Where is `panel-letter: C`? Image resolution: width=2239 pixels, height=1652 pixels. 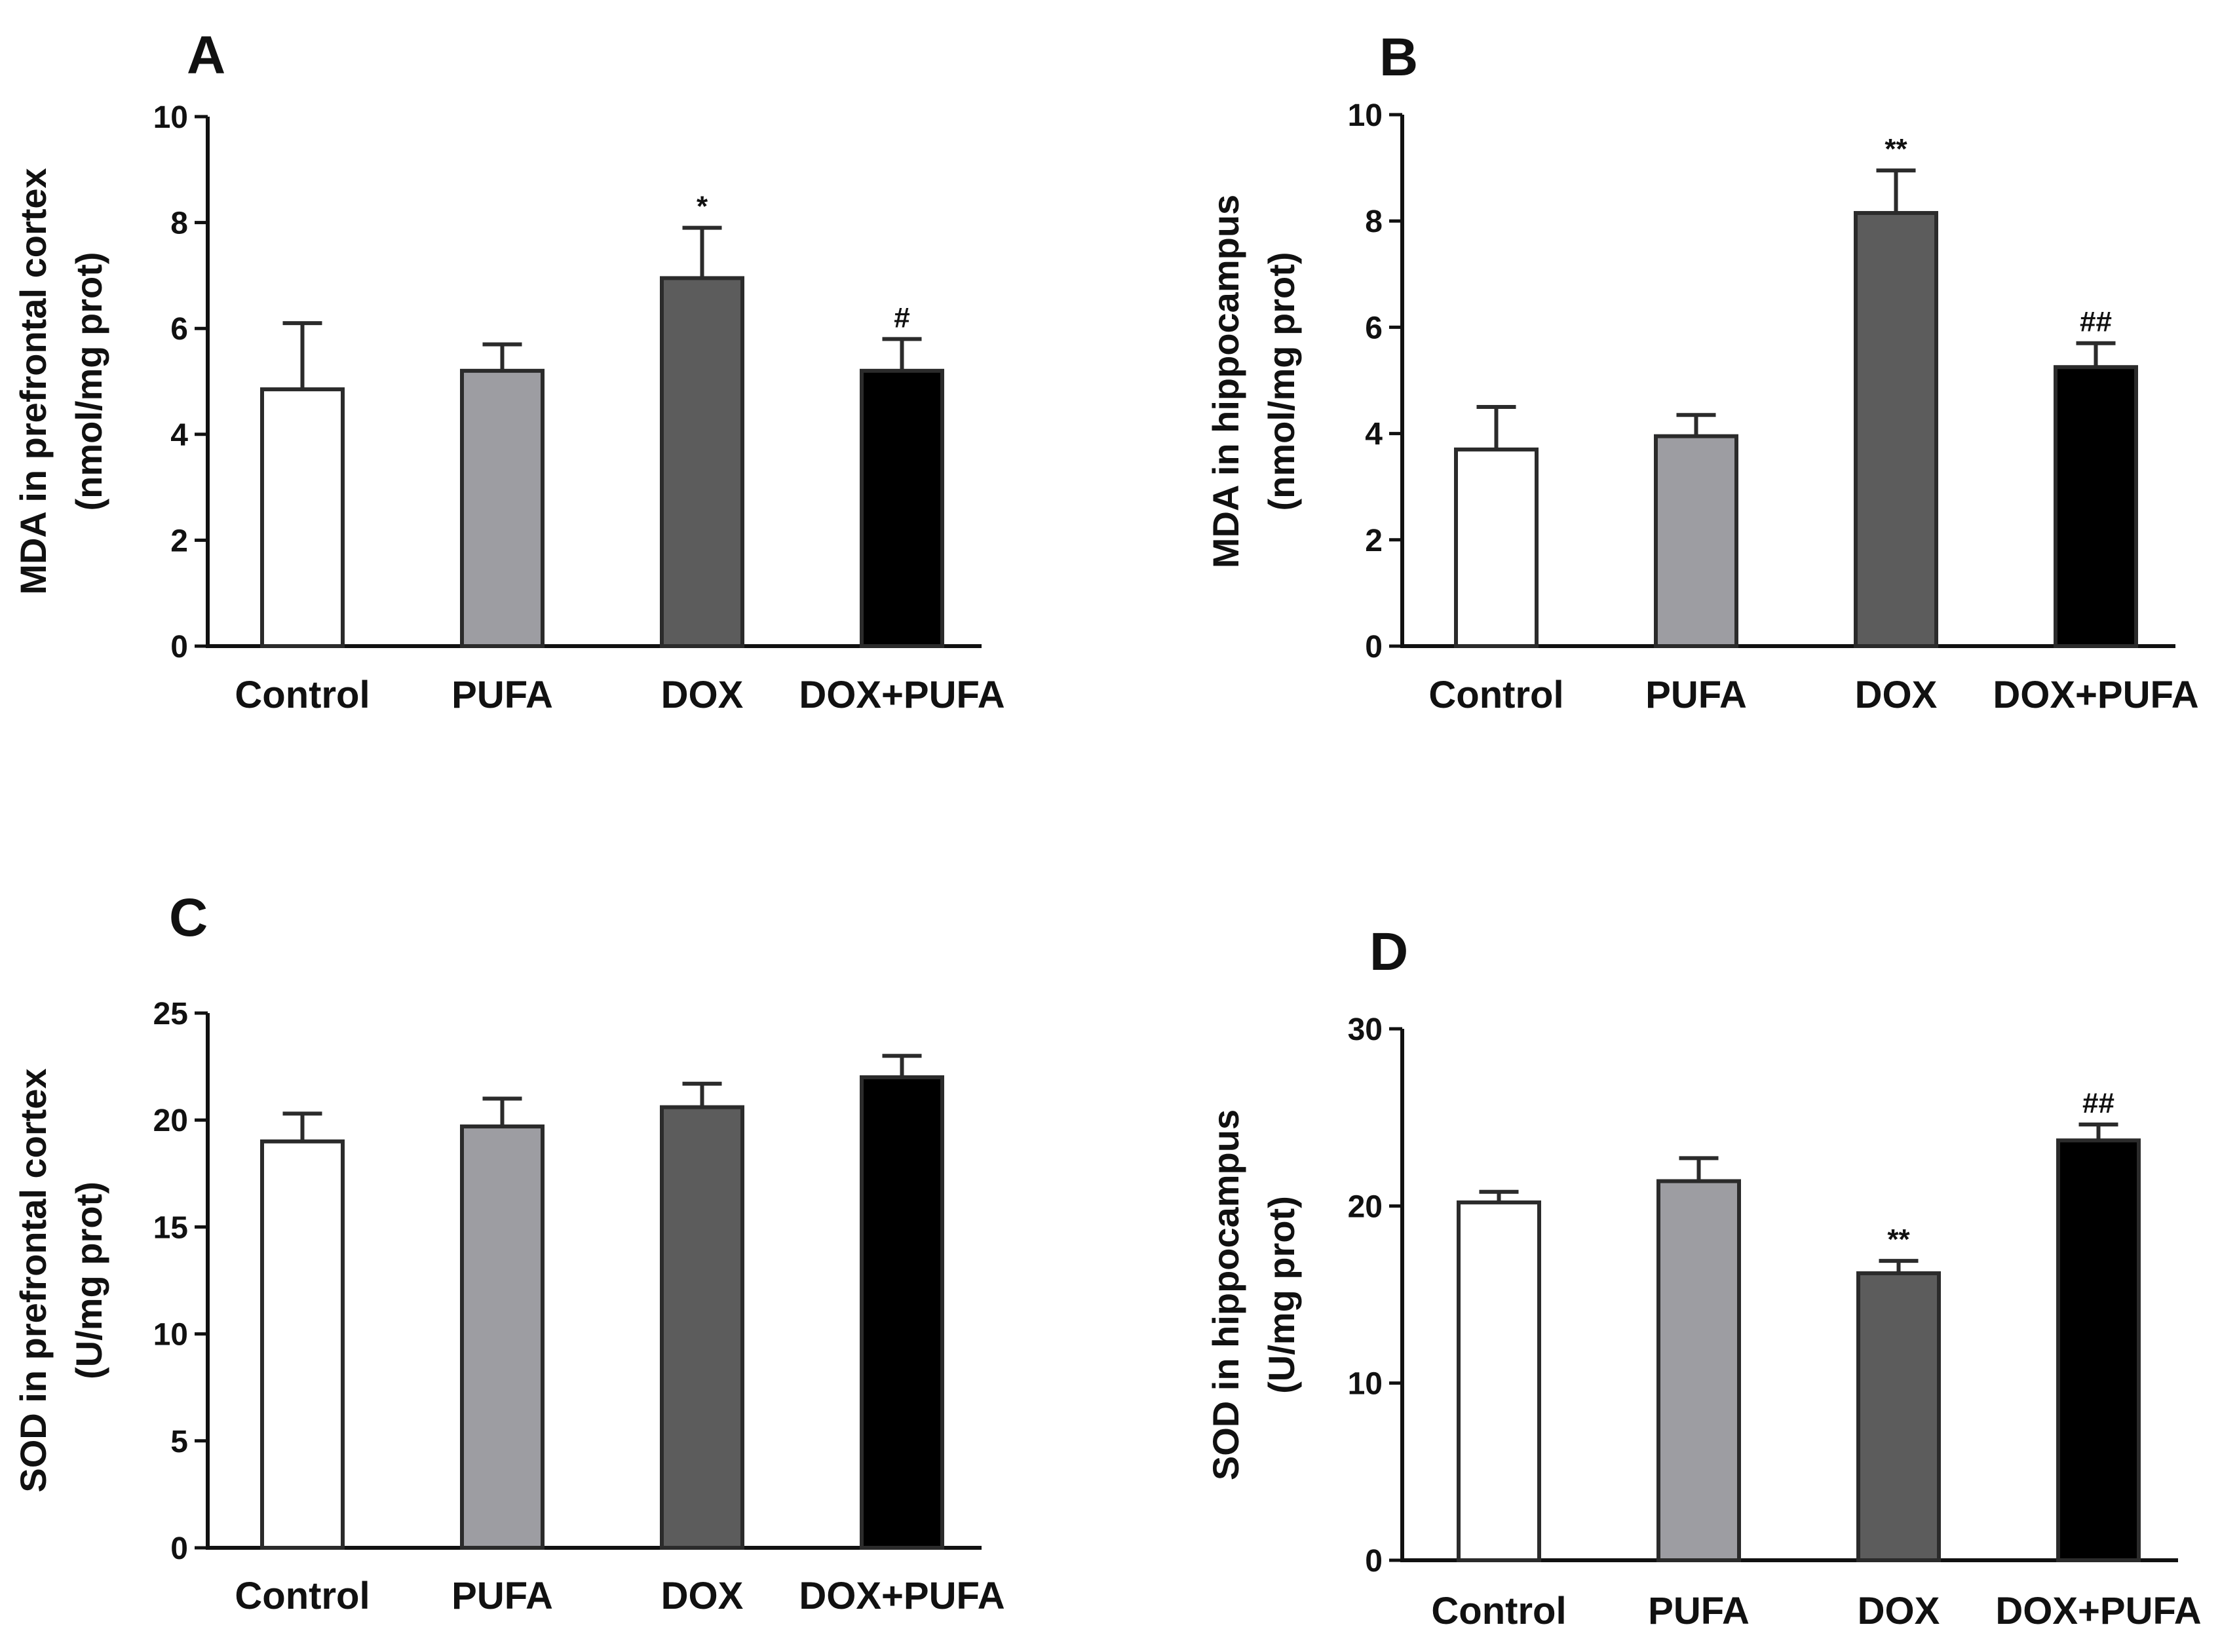 panel-letter: C is located at coordinates (188, 918).